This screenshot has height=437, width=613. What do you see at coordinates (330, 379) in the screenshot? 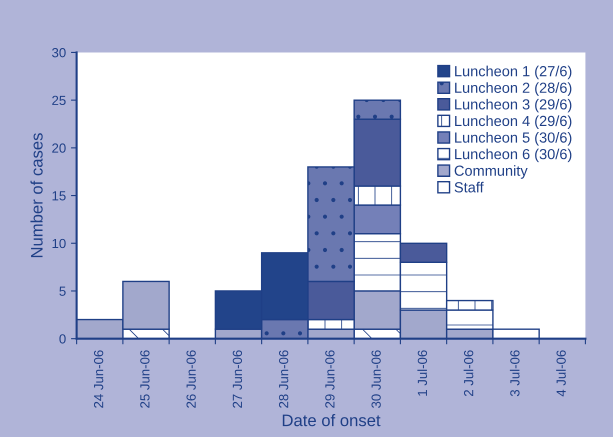
I see `x-tick-label: 29 Jun-06` at bounding box center [330, 379].